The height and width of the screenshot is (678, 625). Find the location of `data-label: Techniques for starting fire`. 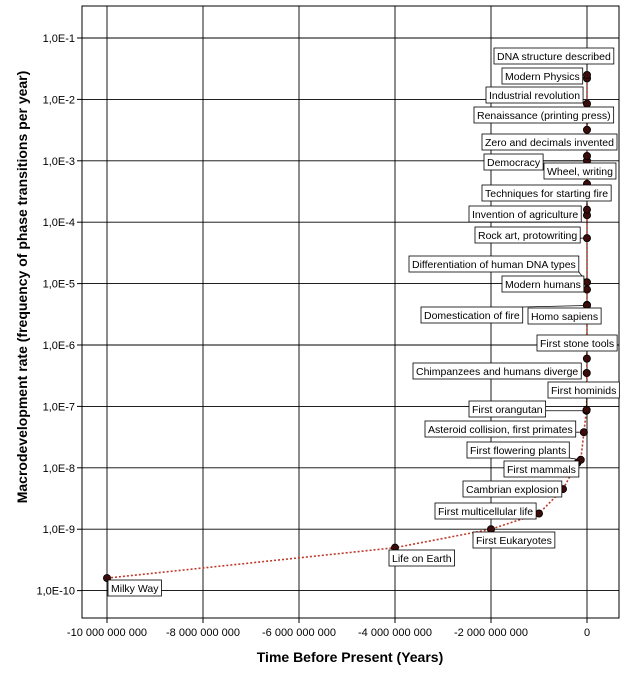

data-label: Techniques for starting fire is located at coordinates (546, 194).